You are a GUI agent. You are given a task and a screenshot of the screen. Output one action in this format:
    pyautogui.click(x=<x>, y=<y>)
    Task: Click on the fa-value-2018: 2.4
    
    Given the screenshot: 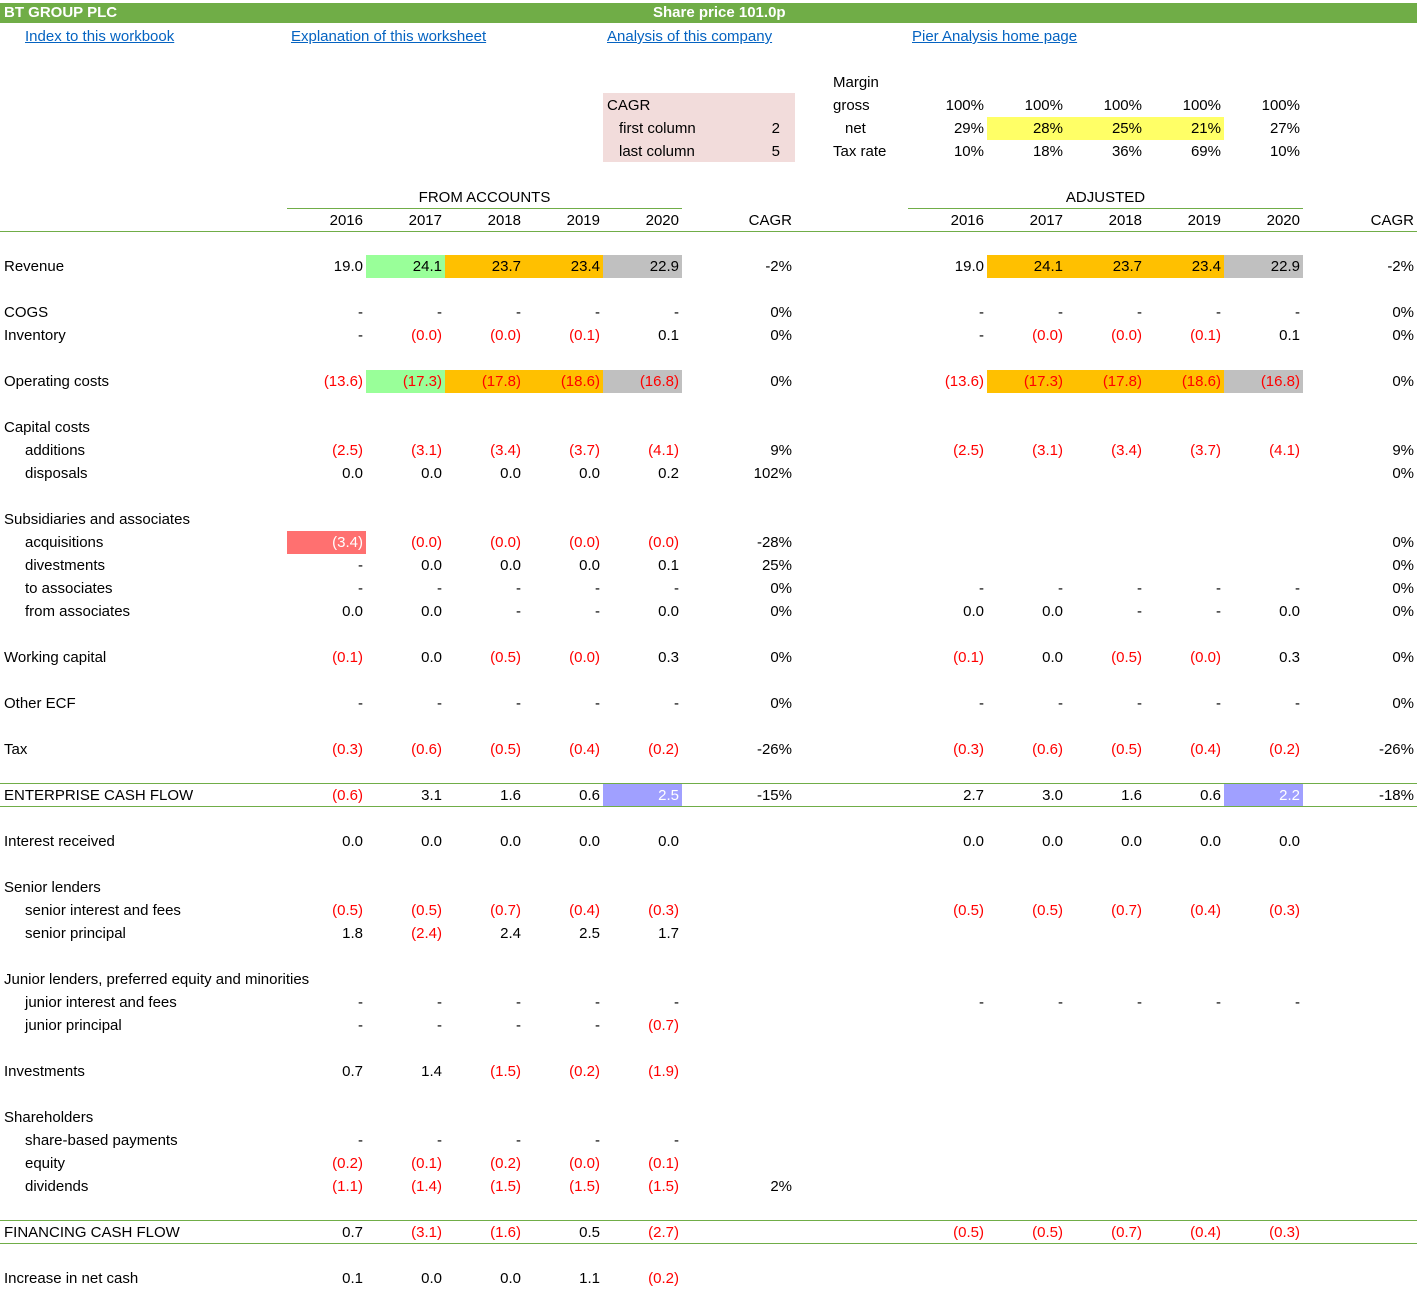 What is the action you would take?
    pyautogui.click(x=510, y=933)
    